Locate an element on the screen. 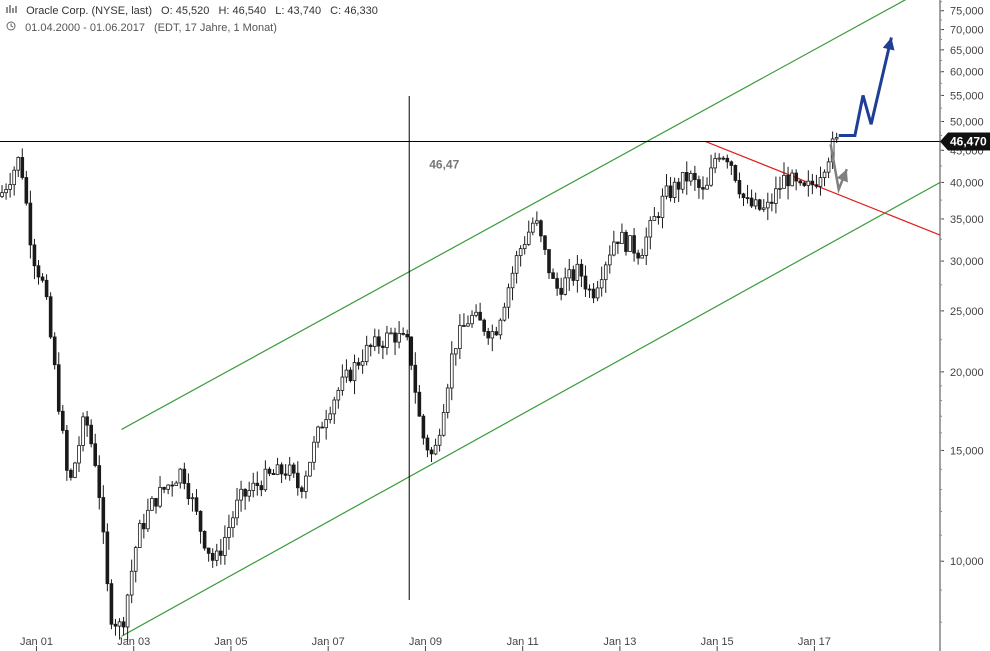 The height and width of the screenshot is (651, 990). chart-type-icon is located at coordinates (13, 11).